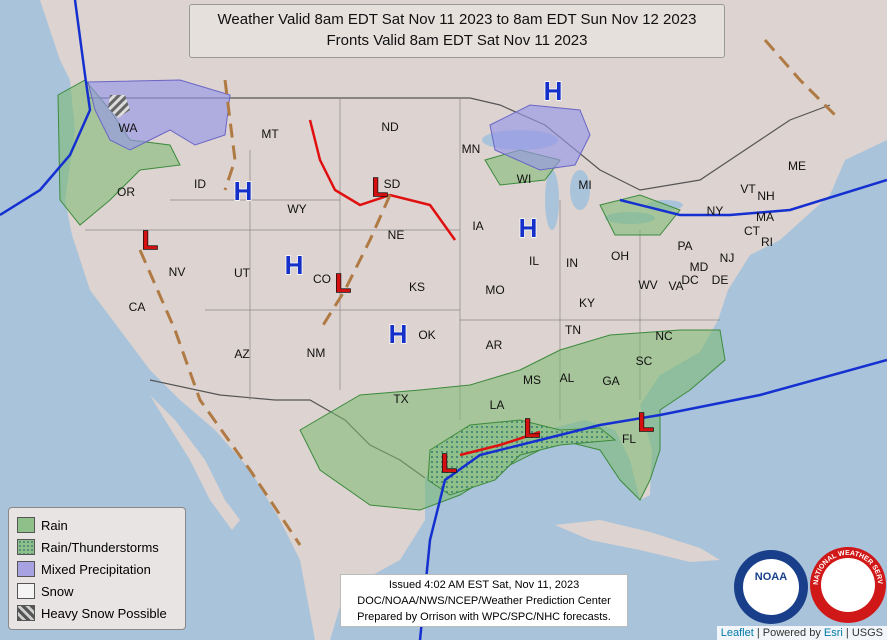 The image size is (887, 640). What do you see at coordinates (100, 547) in the screenshot?
I see `legend-label: Rain/Thunderstorms` at bounding box center [100, 547].